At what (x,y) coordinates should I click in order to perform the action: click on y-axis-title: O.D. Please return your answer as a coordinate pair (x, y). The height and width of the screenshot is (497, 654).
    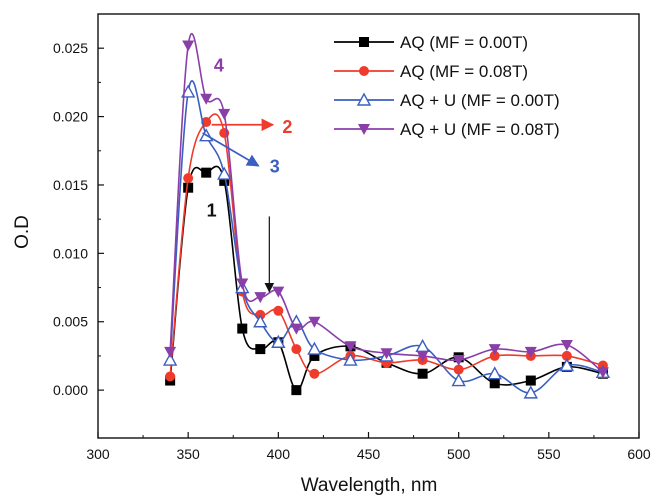
    Looking at the image, I should click on (22, 232).